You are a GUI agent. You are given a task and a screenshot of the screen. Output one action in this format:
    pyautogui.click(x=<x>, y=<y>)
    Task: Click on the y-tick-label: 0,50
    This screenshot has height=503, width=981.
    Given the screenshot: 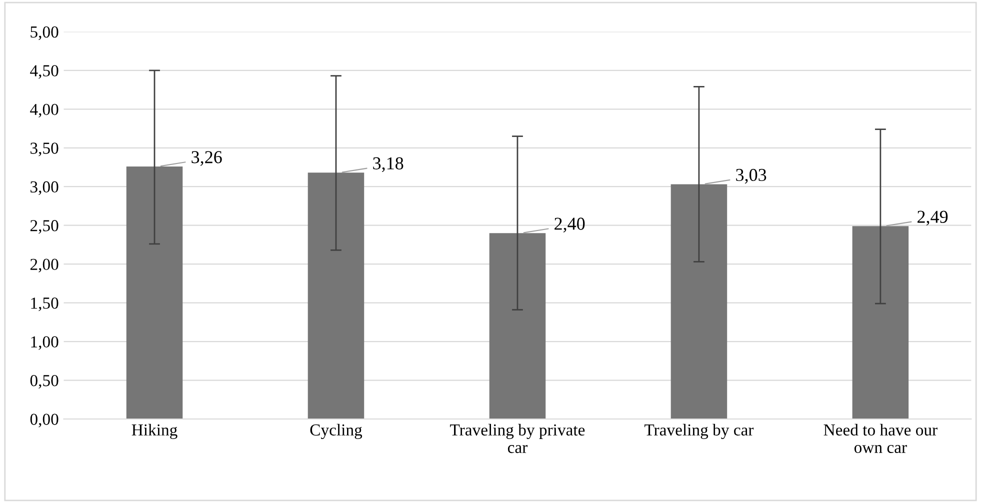 What is the action you would take?
    pyautogui.click(x=44, y=381)
    